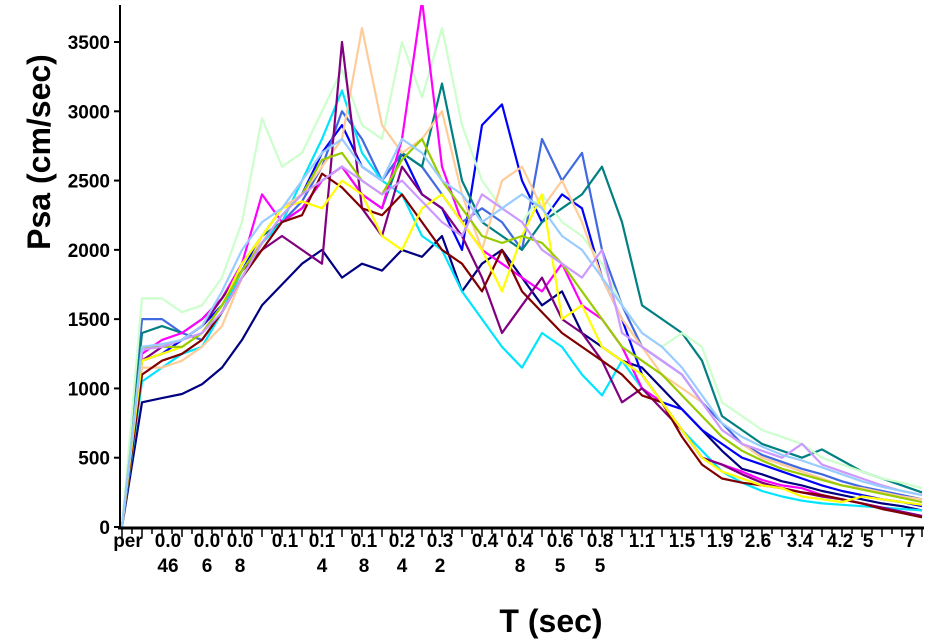  What do you see at coordinates (285, 541) in the screenshot?
I see `x-tick-label: 0.1` at bounding box center [285, 541].